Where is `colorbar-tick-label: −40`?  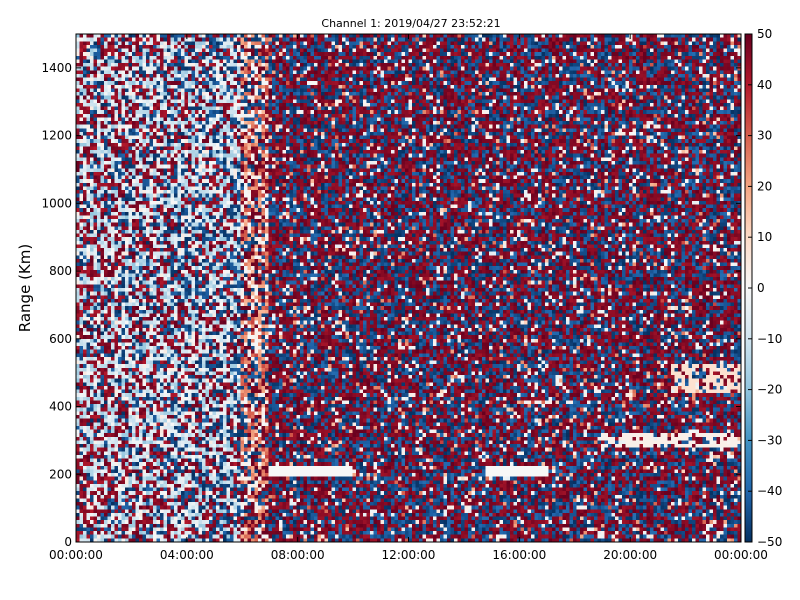
colorbar-tick-label: −40 is located at coordinates (769, 491).